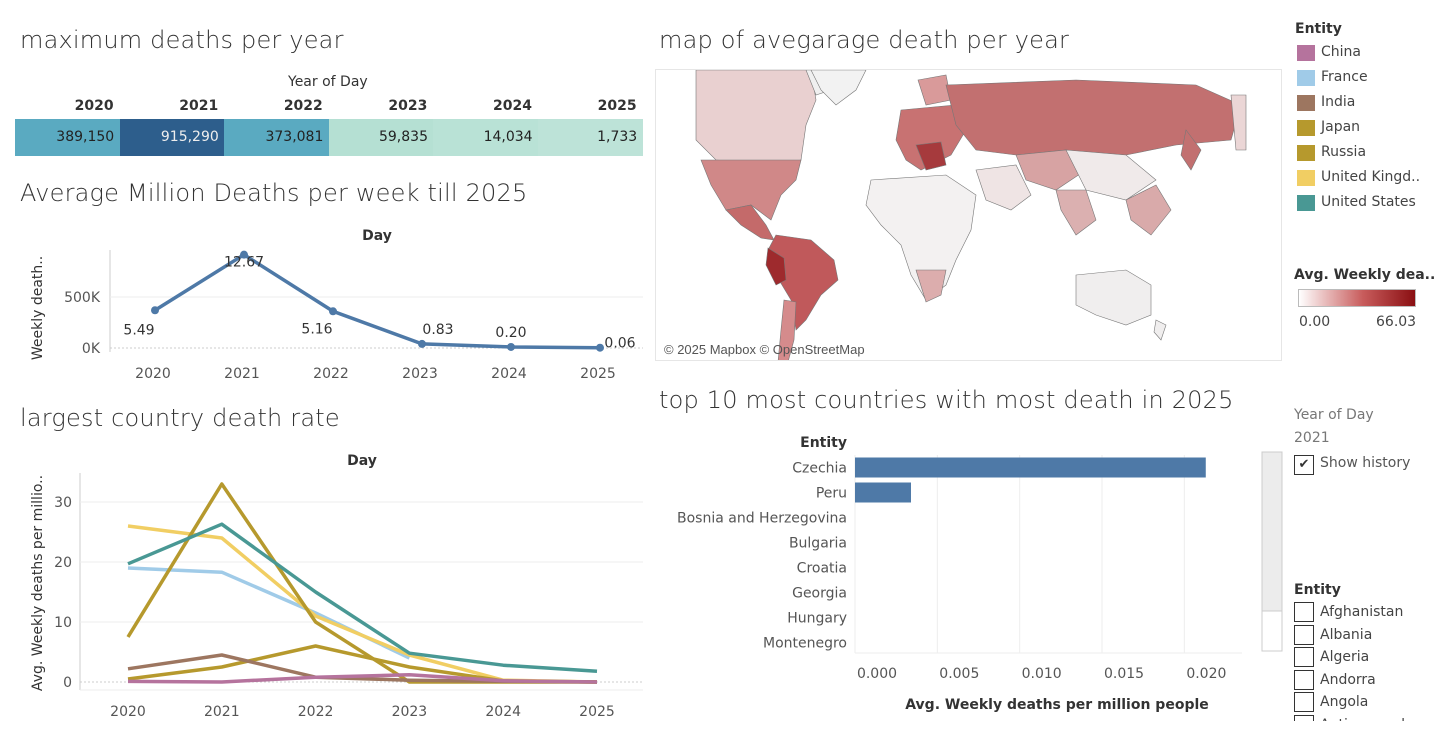 The image size is (1438, 736). Describe the element at coordinates (420, 374) in the screenshot. I see `x-tick-label: 2023` at that location.